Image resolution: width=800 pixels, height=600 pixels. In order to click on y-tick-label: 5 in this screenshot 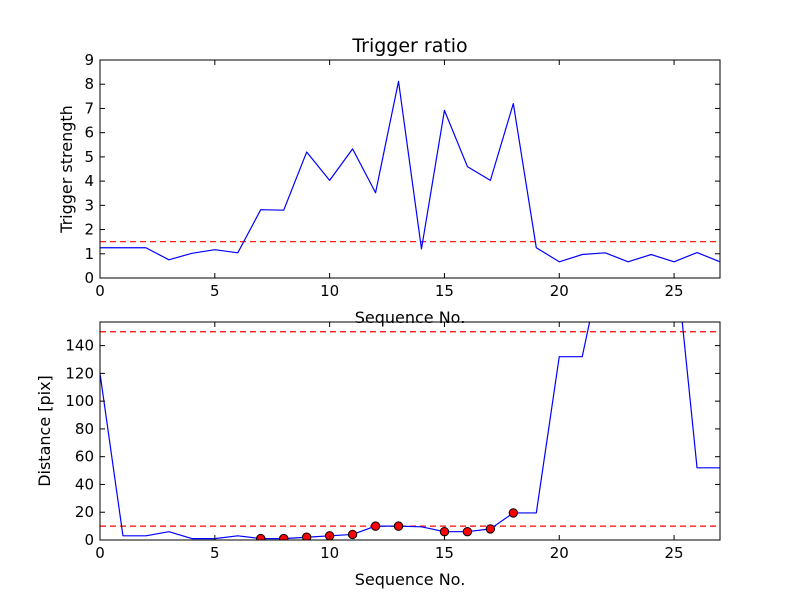, I will do `click(89, 157)`.